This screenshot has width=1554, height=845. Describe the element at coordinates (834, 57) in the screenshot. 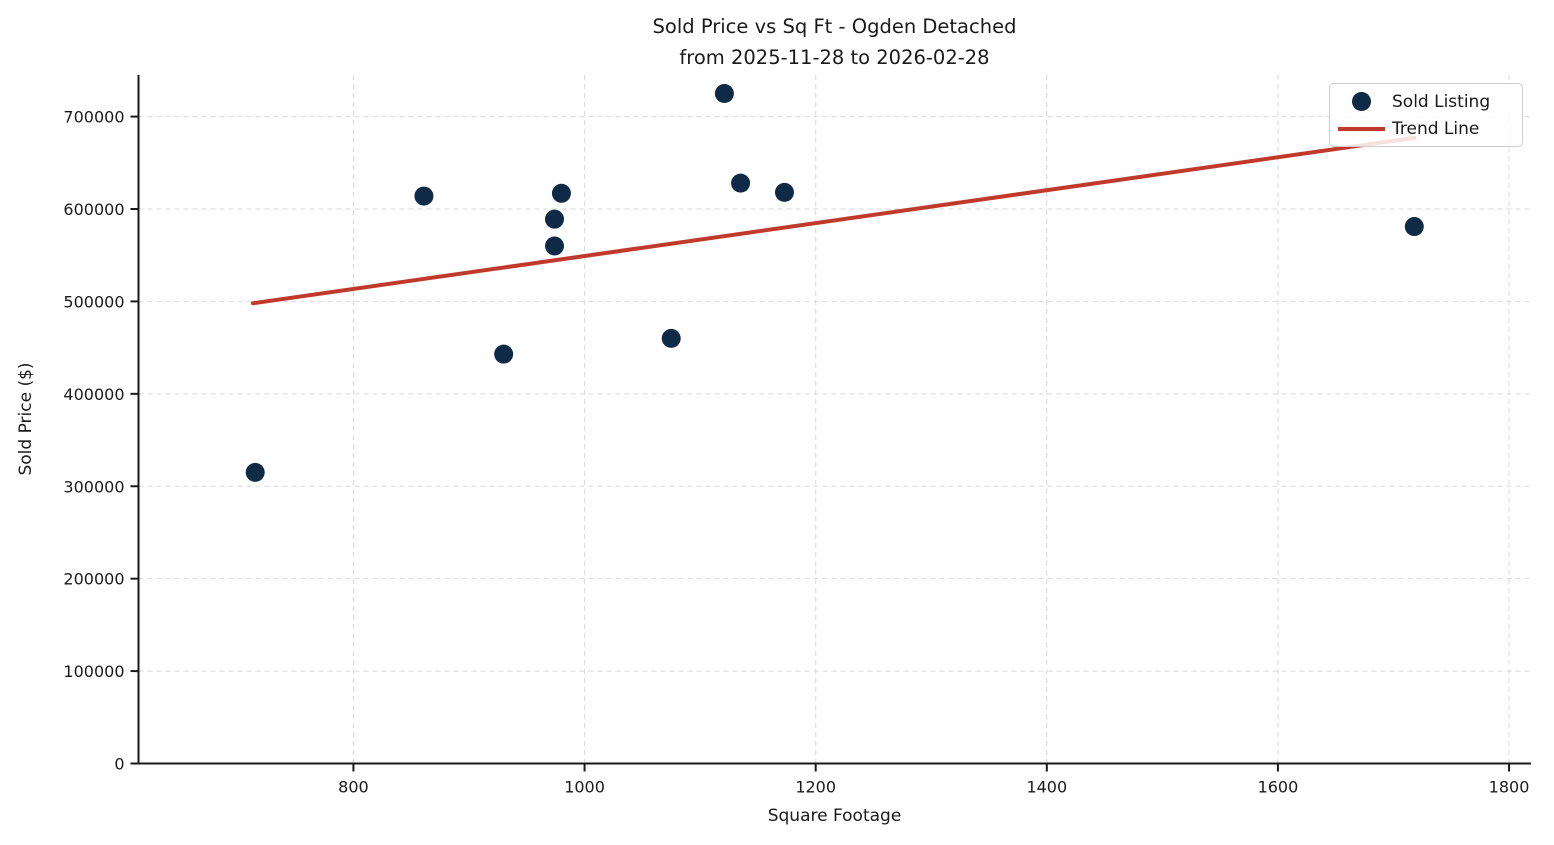

I see `chart-title-line2: from 2025-11-28 to 2026-02-28` at that location.